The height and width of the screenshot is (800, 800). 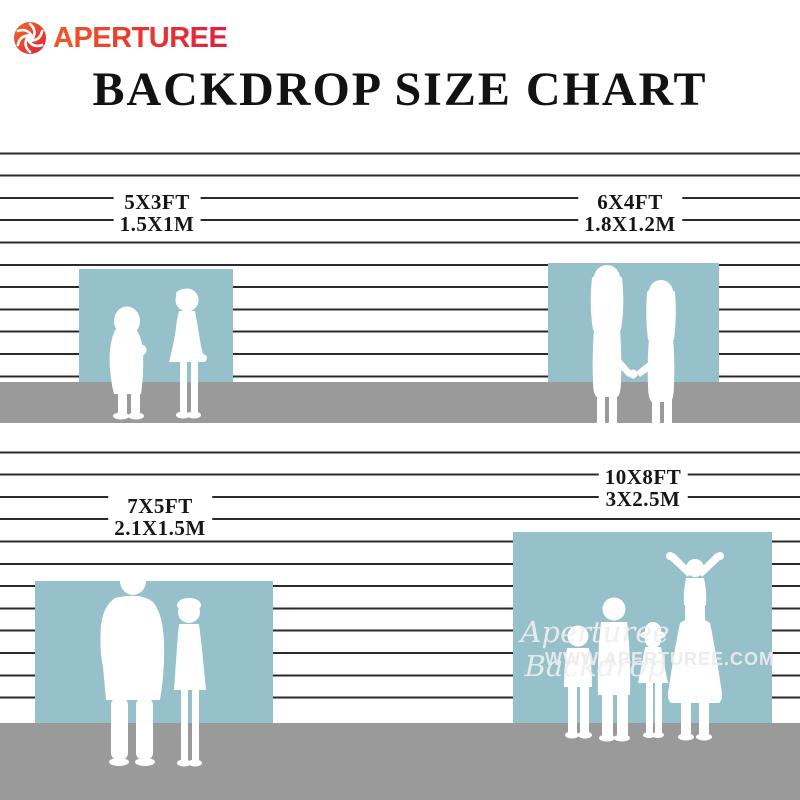 I want to click on backdrop-panel-6x4, so click(x=633, y=322).